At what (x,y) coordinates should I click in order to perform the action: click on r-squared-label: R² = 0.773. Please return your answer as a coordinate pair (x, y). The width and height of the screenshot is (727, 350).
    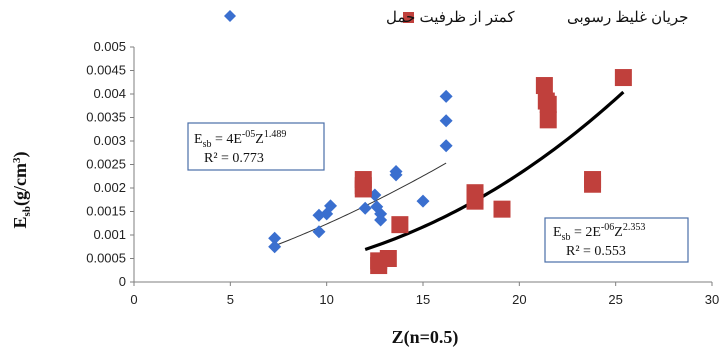
    Looking at the image, I should click on (234, 158).